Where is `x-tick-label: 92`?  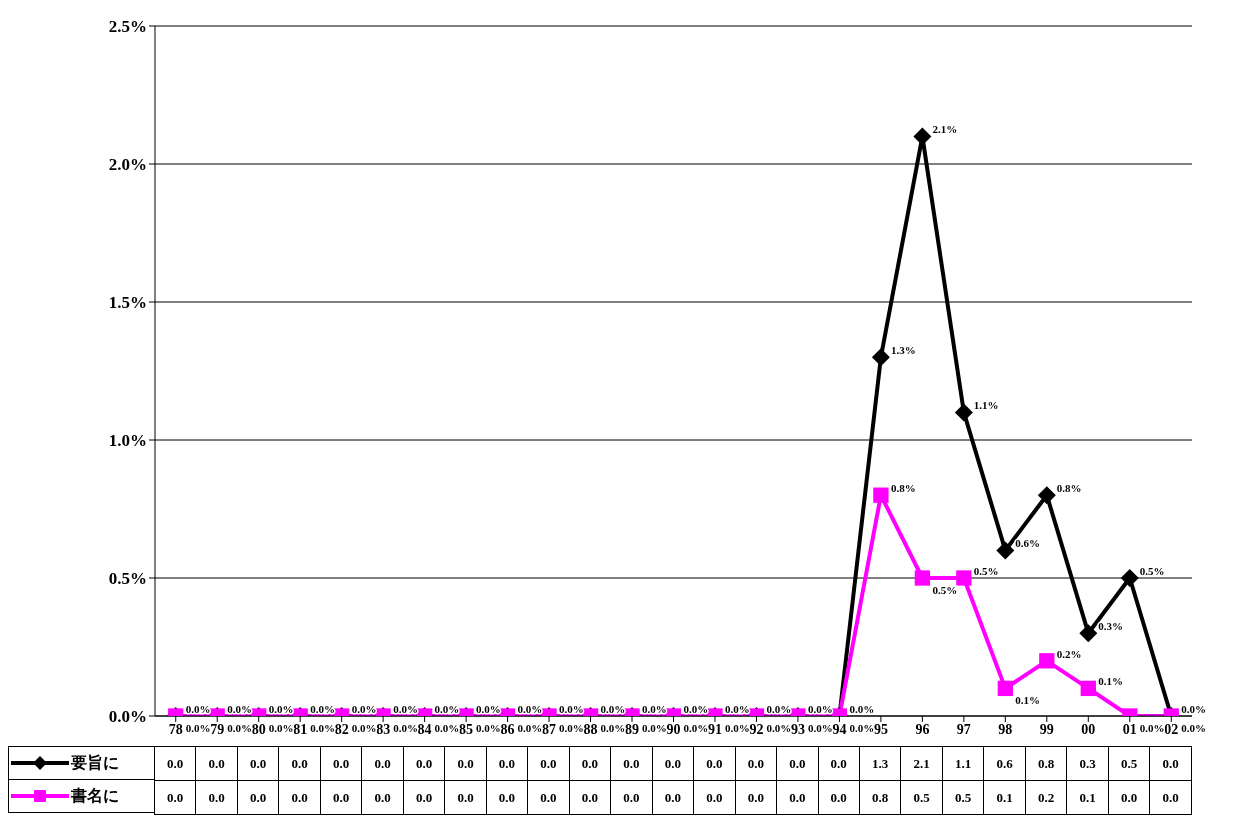 x-tick-label: 92 is located at coordinates (756, 729).